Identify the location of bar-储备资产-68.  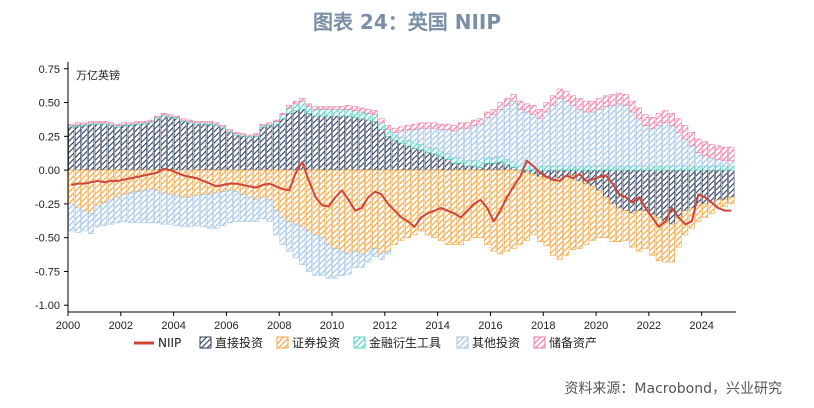
(520, 105).